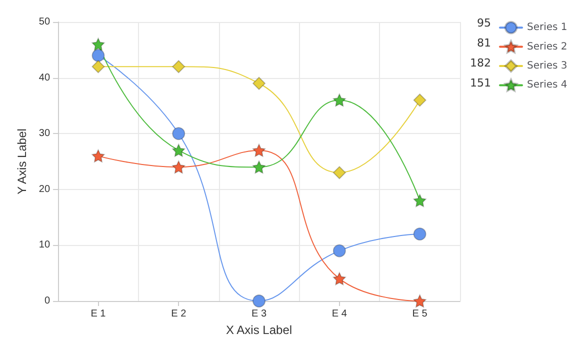  What do you see at coordinates (44, 189) in the screenshot?
I see `y-tick-label: 20` at bounding box center [44, 189].